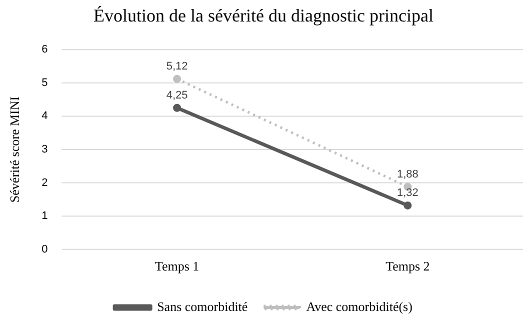 Image resolution: width=531 pixels, height=326 pixels. What do you see at coordinates (202, 306) in the screenshot?
I see `legend-label: Sans comorbidité` at bounding box center [202, 306].